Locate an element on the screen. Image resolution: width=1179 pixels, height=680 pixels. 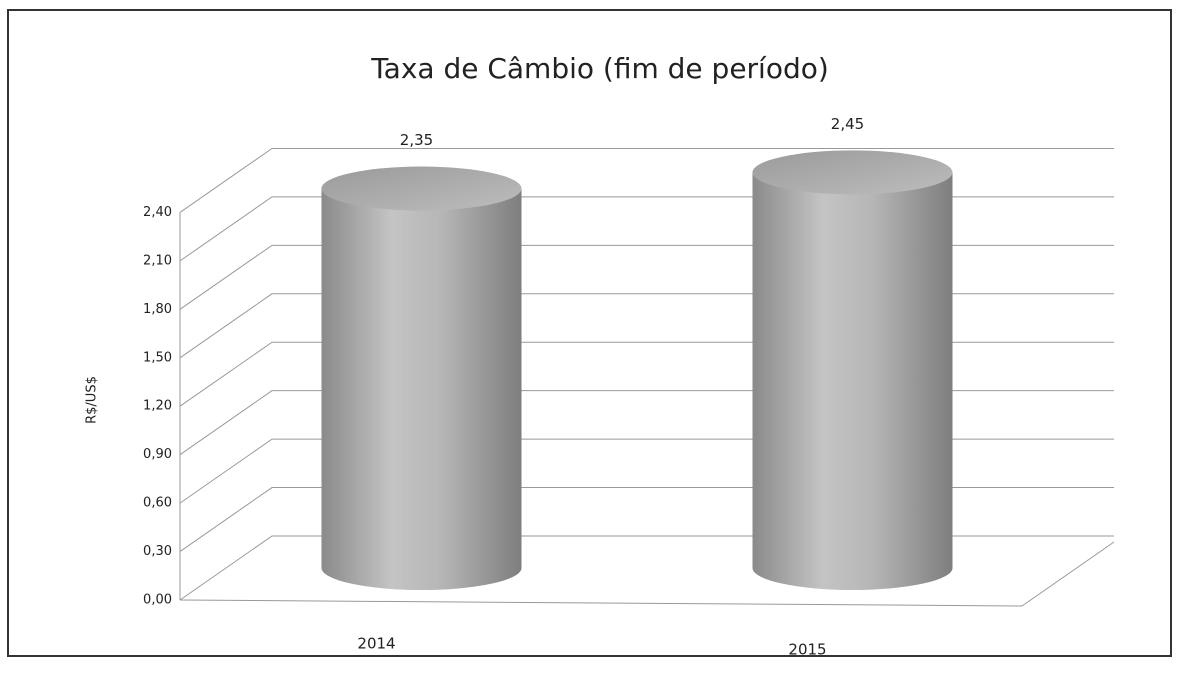
y-tick-label: 1,50 is located at coordinates (157, 357).